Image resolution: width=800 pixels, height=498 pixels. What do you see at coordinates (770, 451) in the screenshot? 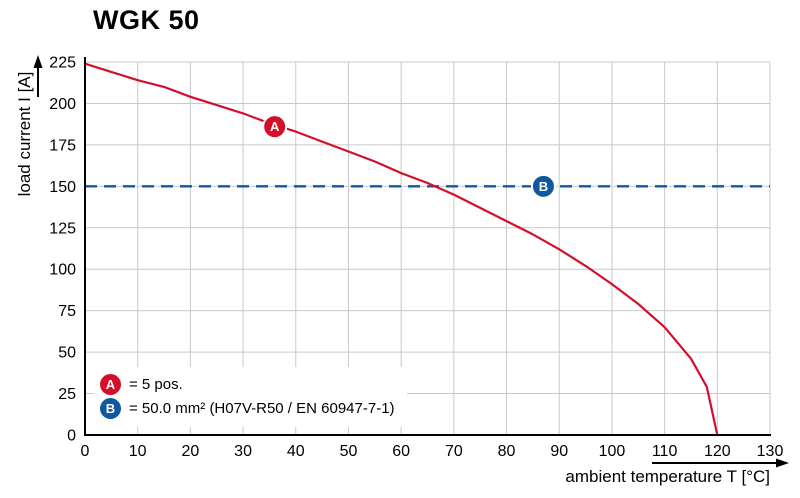
I see `x-tick-label: 130` at bounding box center [770, 451].